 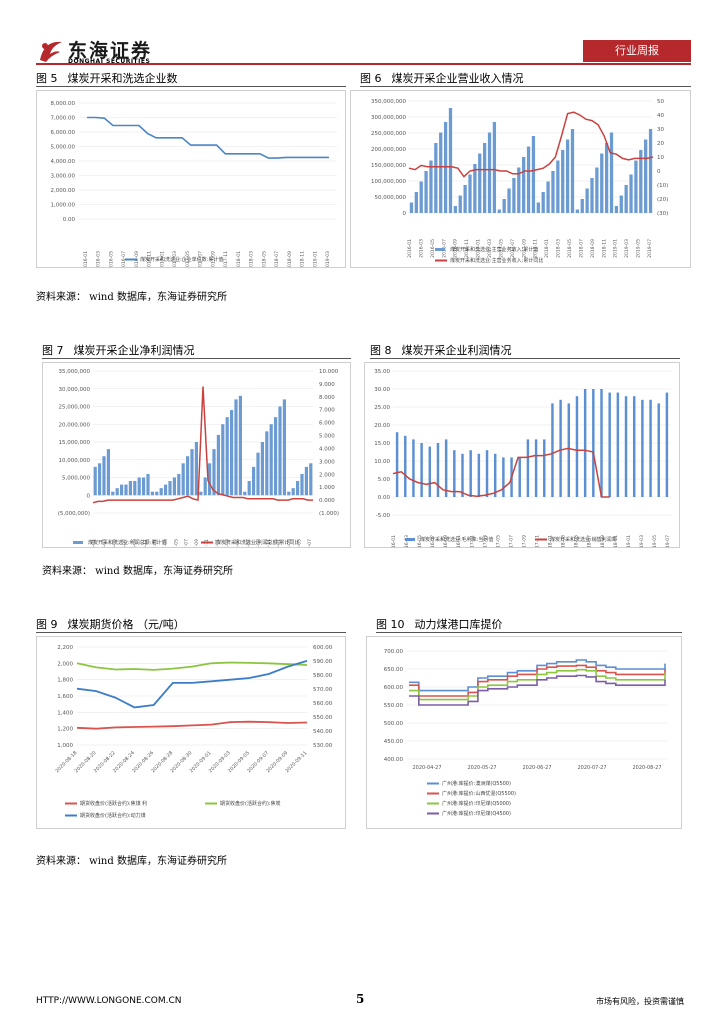 What do you see at coordinates (384, 480) in the screenshot?
I see `f8-ytick-6: 5.00` at bounding box center [384, 480].